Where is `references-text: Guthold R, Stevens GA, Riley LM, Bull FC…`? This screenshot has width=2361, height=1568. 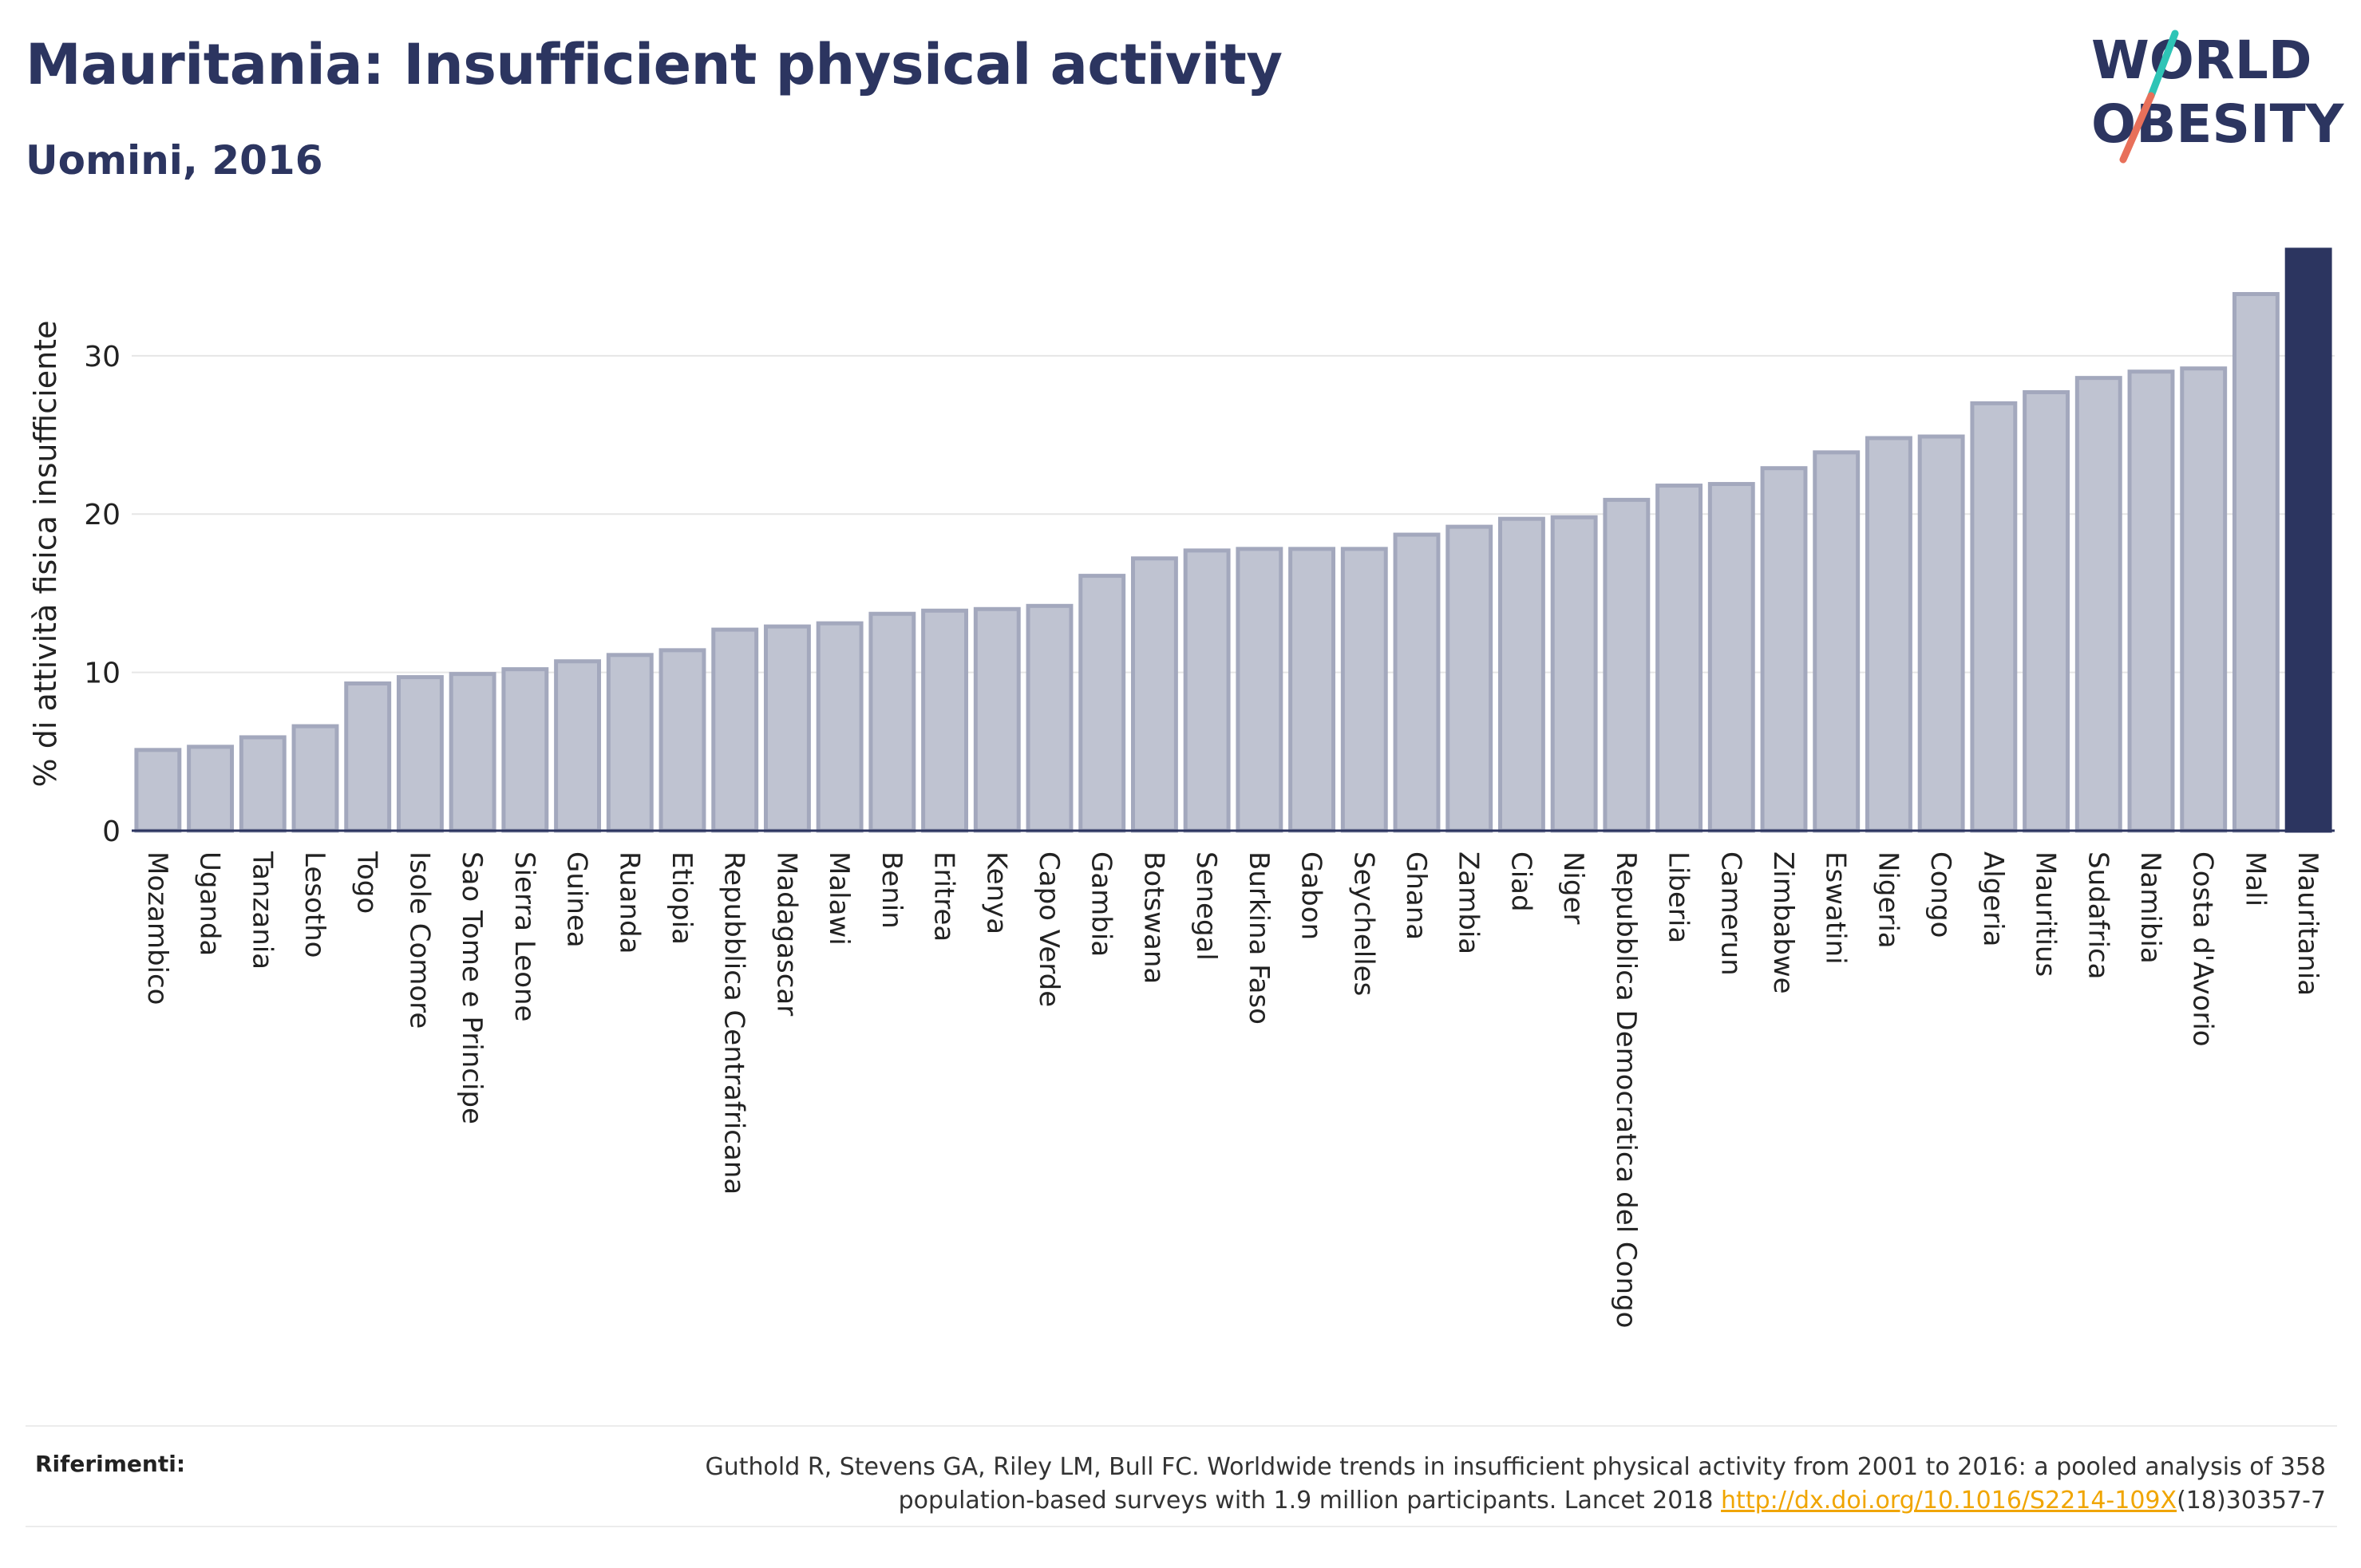 references-text: Guthold R, Stevens GA, Riley LM, Bull FC… is located at coordinates (1408, 1484).